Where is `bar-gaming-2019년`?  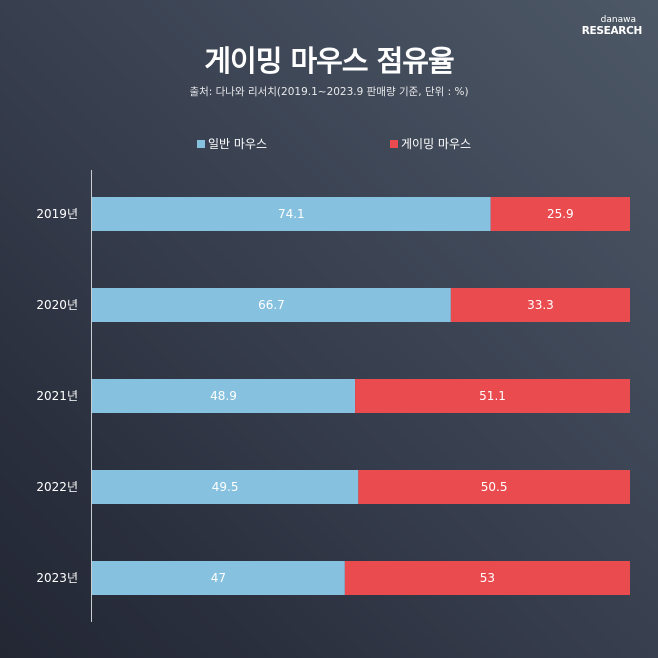
bar-gaming-2019년 is located at coordinates (560, 214).